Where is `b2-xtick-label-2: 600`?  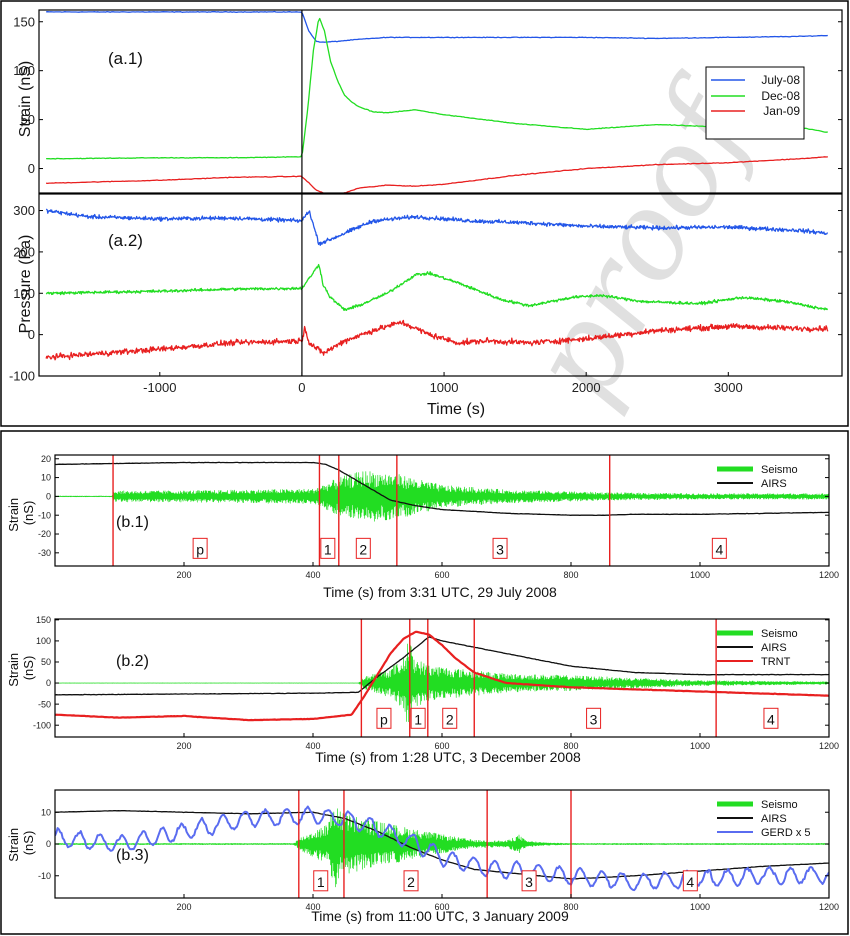 b2-xtick-label-2: 600 is located at coordinates (441, 746).